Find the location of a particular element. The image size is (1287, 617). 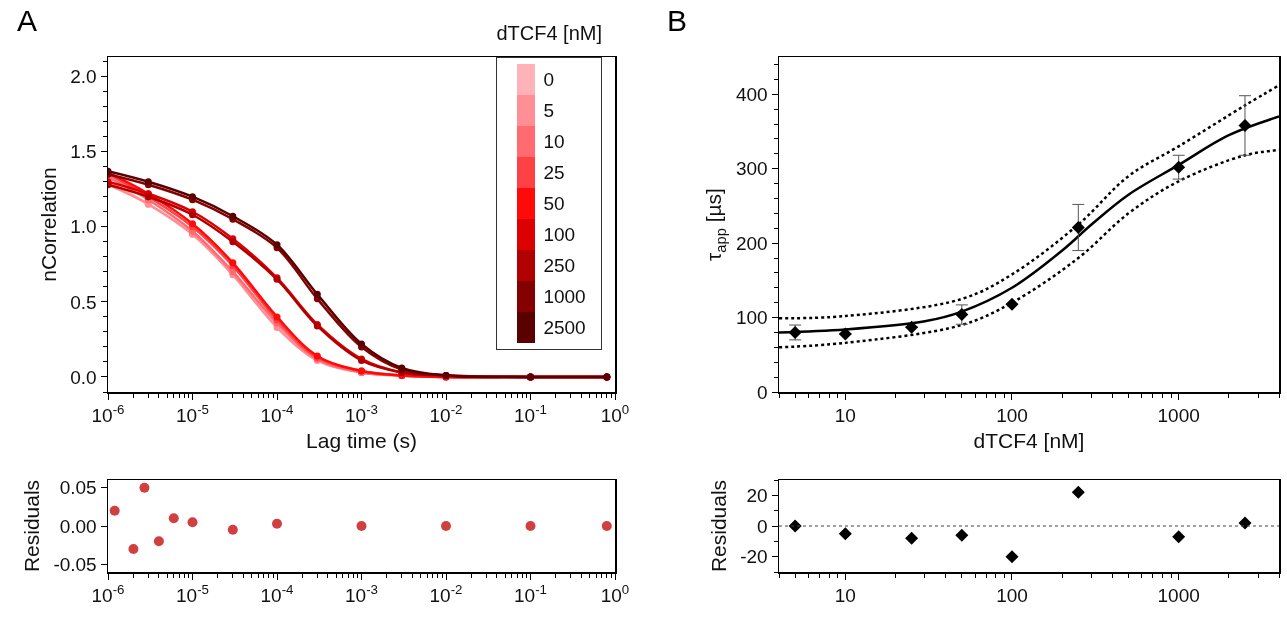

y-tick-label: 0.5 is located at coordinates (83, 302).